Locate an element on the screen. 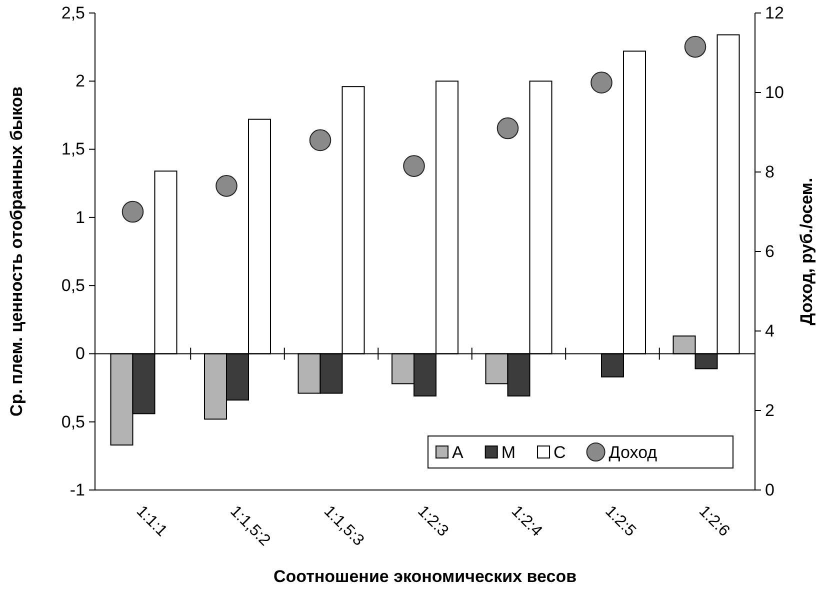 The height and width of the screenshot is (592, 824). y2-tick-label: 0 is located at coordinates (769, 490).